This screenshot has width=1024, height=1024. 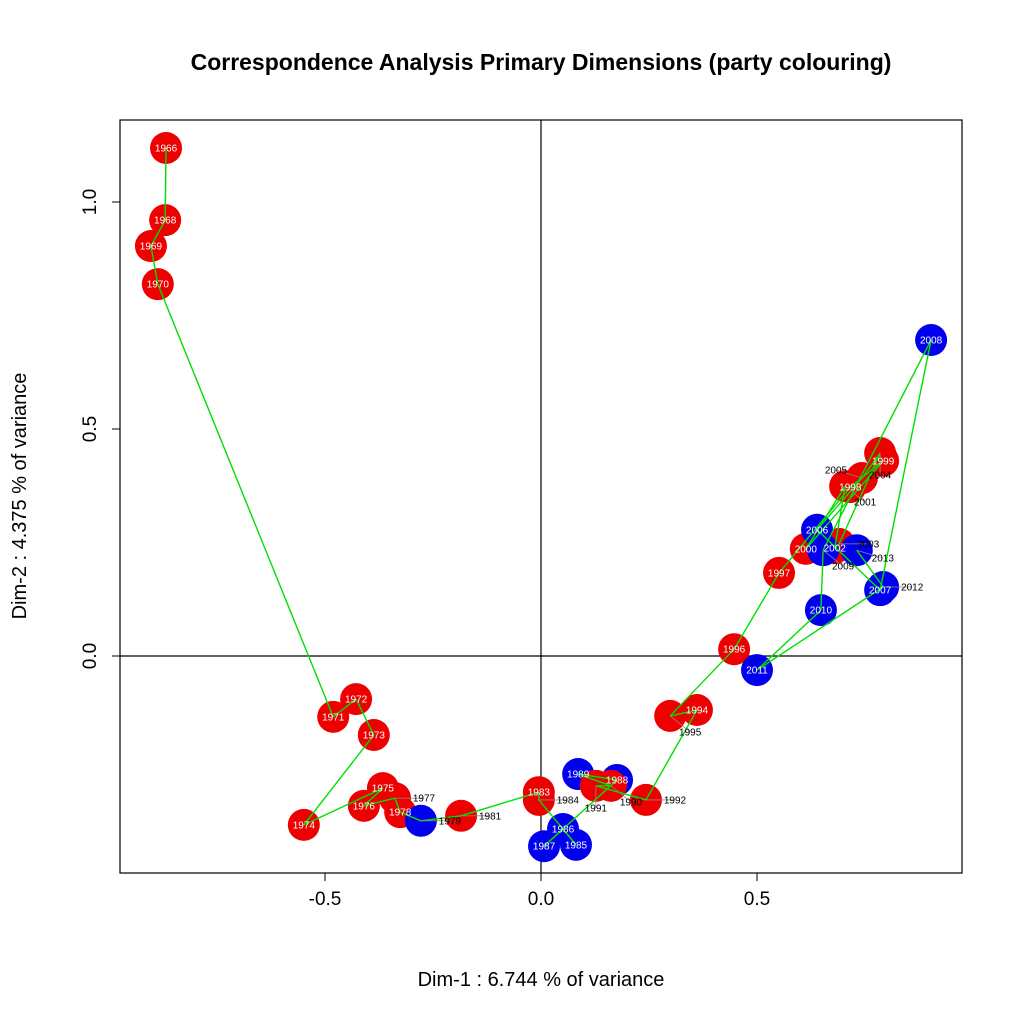 What do you see at coordinates (165, 221) in the screenshot?
I see `point-label: 1968` at bounding box center [165, 221].